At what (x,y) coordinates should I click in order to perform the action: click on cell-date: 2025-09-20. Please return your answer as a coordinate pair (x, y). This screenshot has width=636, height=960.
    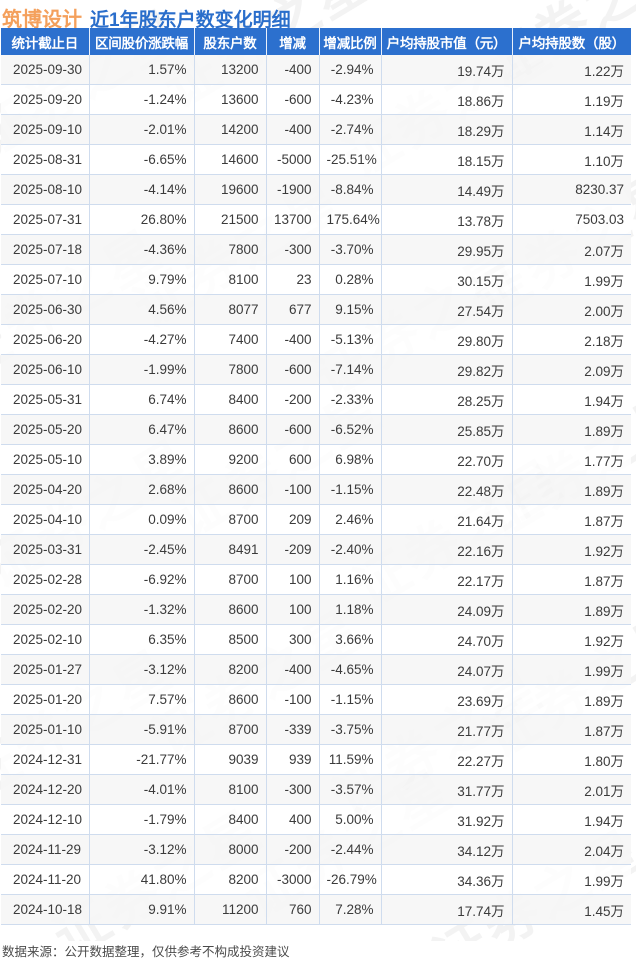
    Looking at the image, I should click on (45, 99).